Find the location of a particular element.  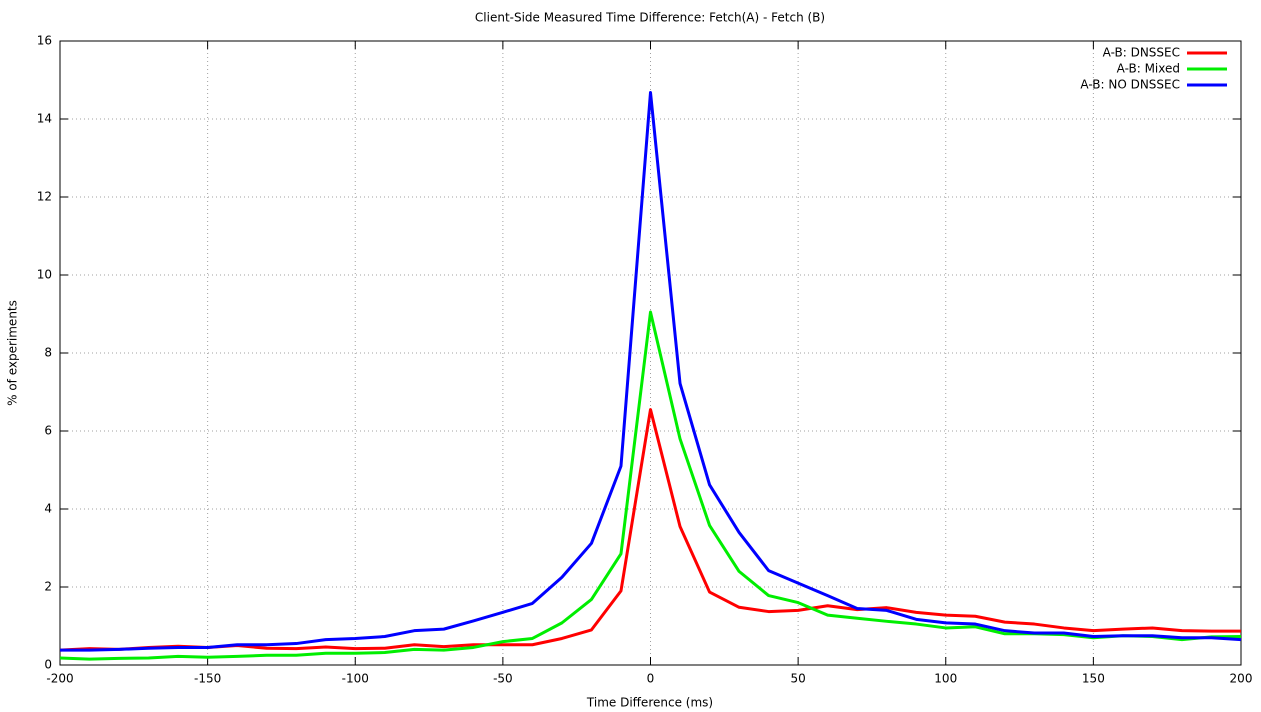

y-tick-label: 12 is located at coordinates (44, 197).